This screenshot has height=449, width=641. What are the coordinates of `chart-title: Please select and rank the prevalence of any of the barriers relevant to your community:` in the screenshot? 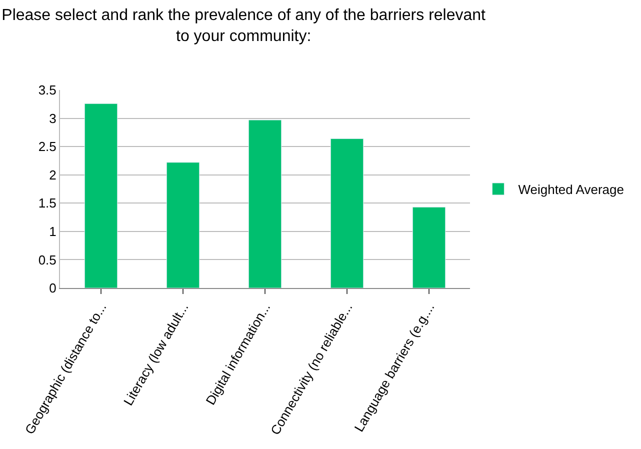 It's located at (244, 26).